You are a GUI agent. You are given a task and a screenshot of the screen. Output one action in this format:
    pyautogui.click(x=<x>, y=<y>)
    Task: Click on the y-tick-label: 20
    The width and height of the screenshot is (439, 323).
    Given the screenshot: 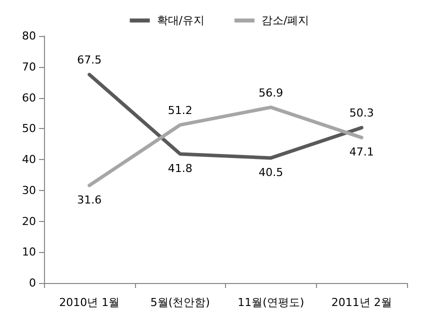 What is the action you would take?
    pyautogui.click(x=29, y=221)
    